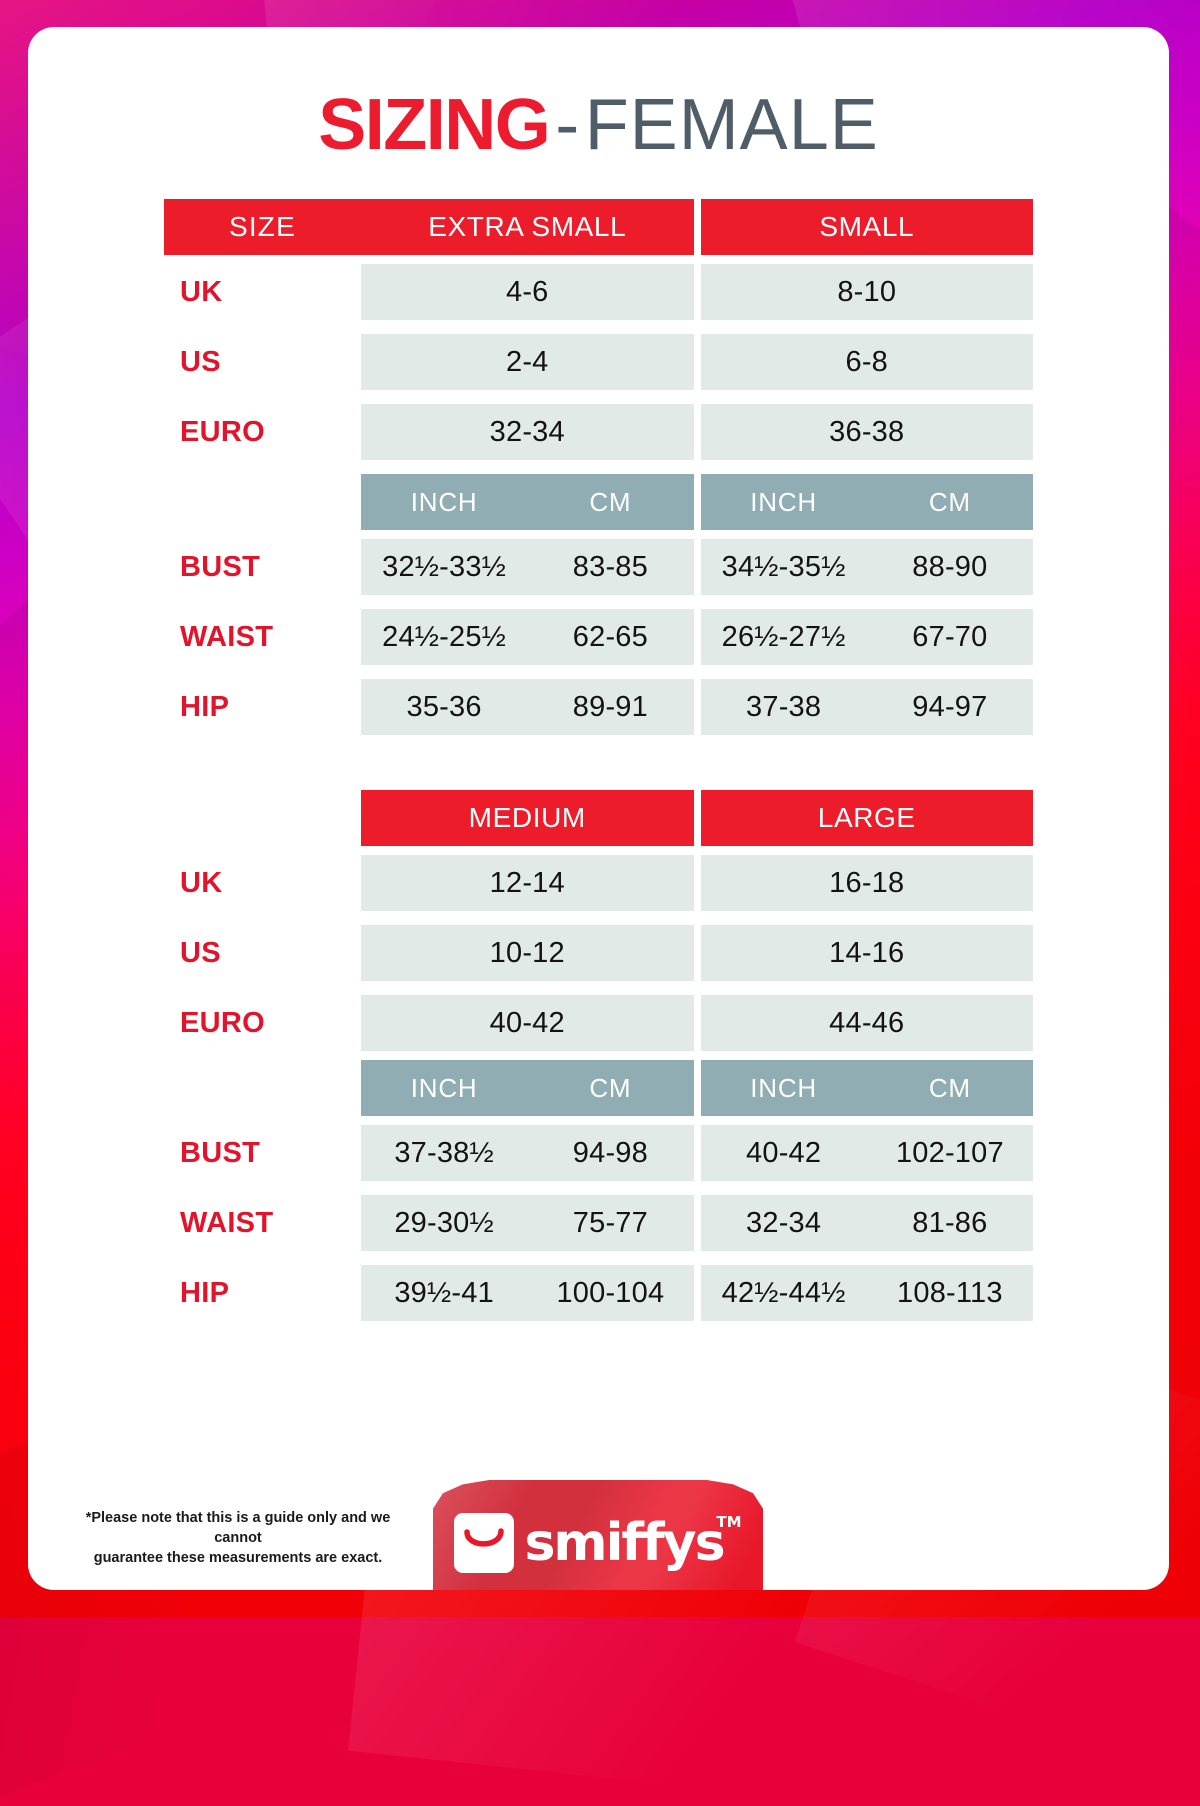 The image size is (1200, 1806). Describe the element at coordinates (527, 1023) in the screenshot. I see `cell-euro-m: 40-42` at that location.